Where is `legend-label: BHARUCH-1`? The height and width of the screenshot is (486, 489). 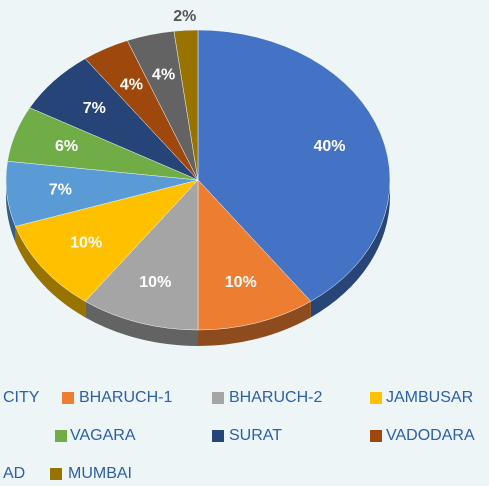
legend-label: BHARUCH-1 is located at coordinates (125, 397).